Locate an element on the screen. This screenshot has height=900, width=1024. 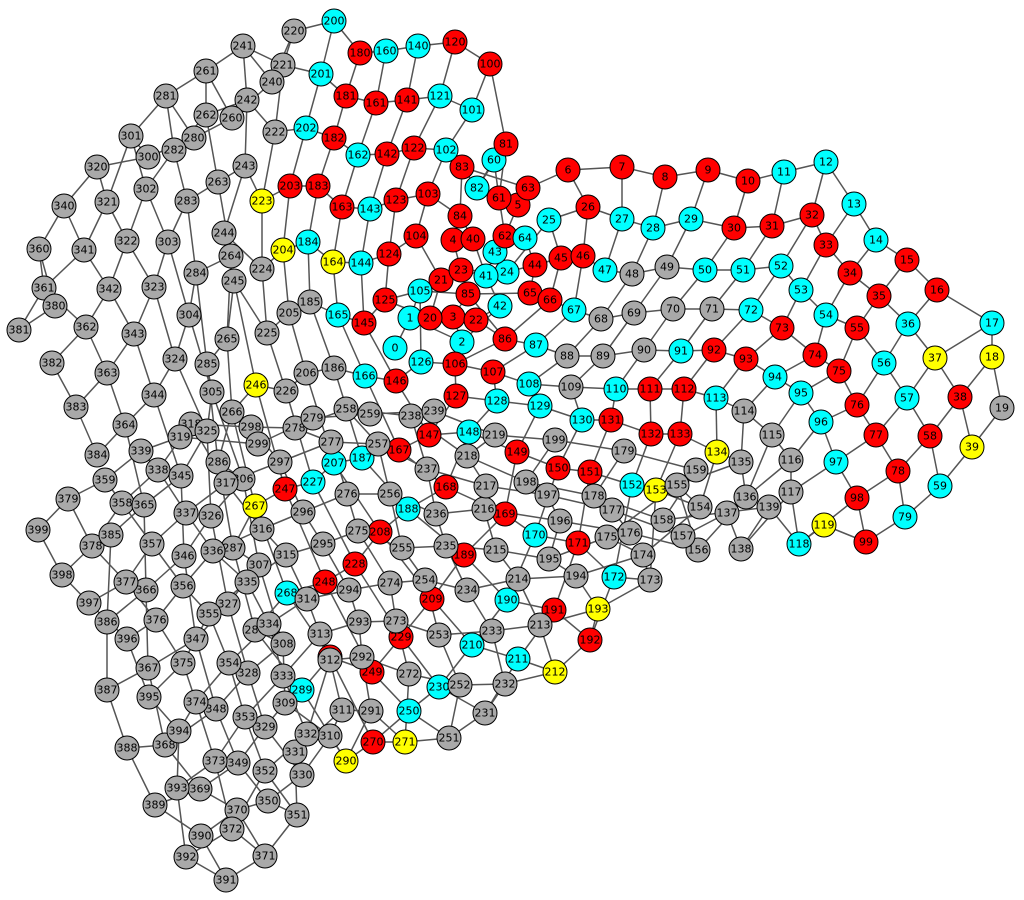
node-398: 398 is located at coordinates (62, 575).